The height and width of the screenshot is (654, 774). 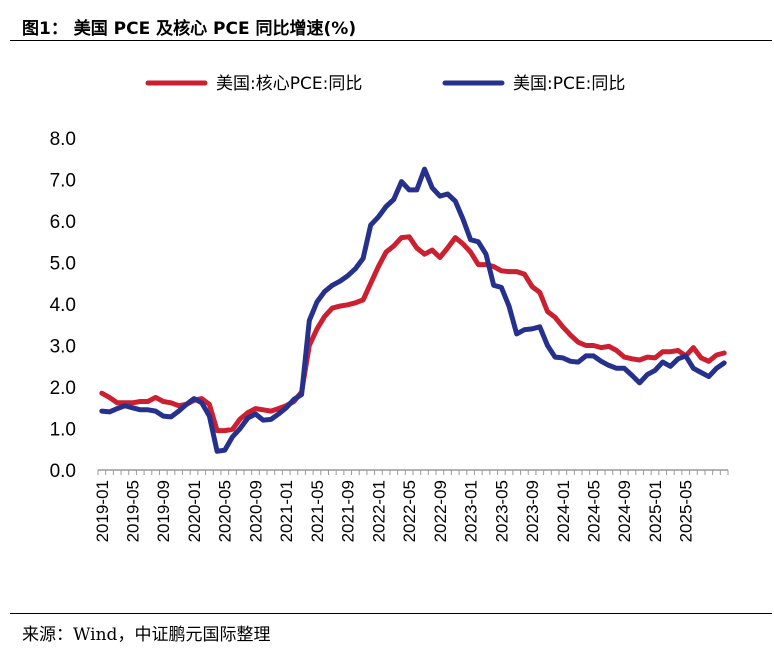 What do you see at coordinates (409, 511) in the screenshot?
I see `x-tick-label: 2022-05` at bounding box center [409, 511].